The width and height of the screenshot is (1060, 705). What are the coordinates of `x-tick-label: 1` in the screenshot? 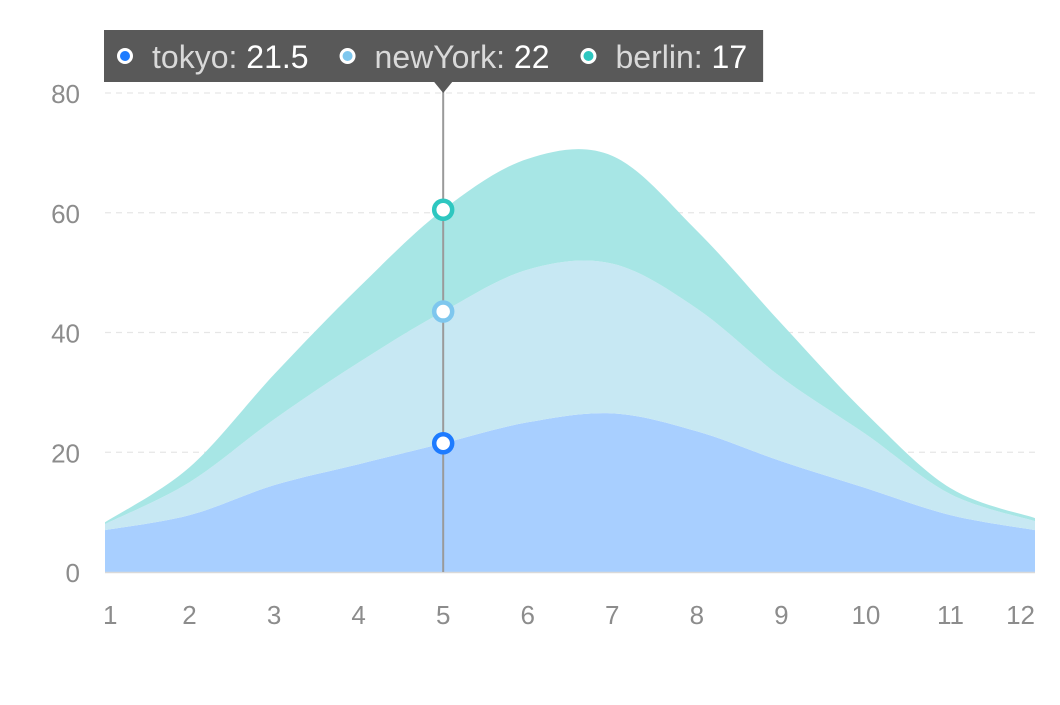 It's located at (110, 615).